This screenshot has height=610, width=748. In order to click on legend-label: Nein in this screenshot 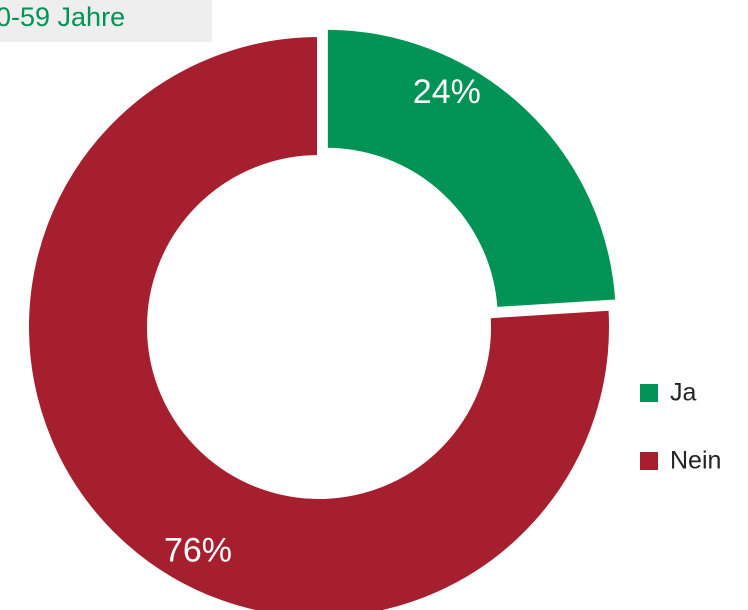, I will do `click(695, 461)`.